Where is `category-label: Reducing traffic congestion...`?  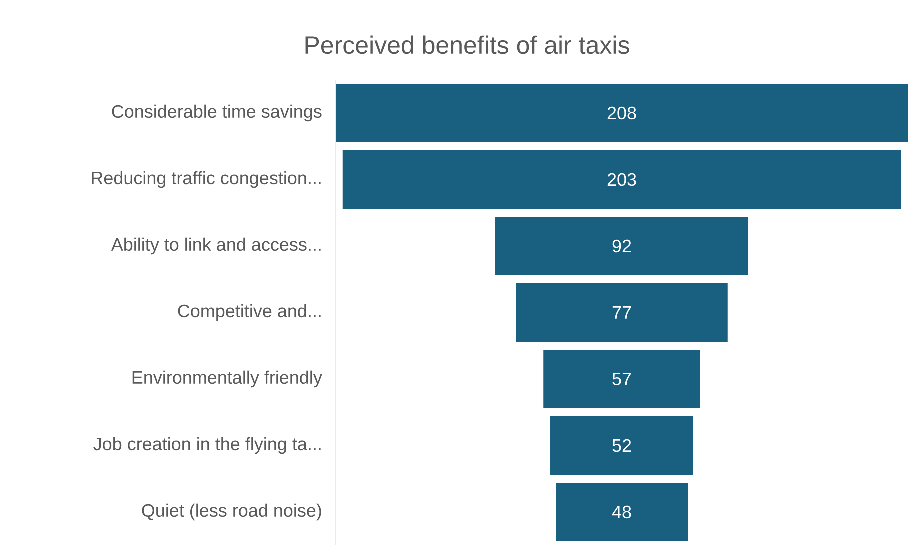
category-label: Reducing traffic congestion... is located at coordinates (206, 179).